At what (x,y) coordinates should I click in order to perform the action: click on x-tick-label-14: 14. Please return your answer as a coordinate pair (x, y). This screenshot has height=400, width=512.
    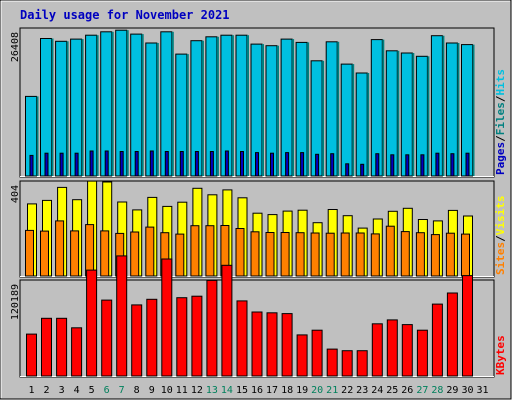
    Looking at the image, I should click on (227, 390).